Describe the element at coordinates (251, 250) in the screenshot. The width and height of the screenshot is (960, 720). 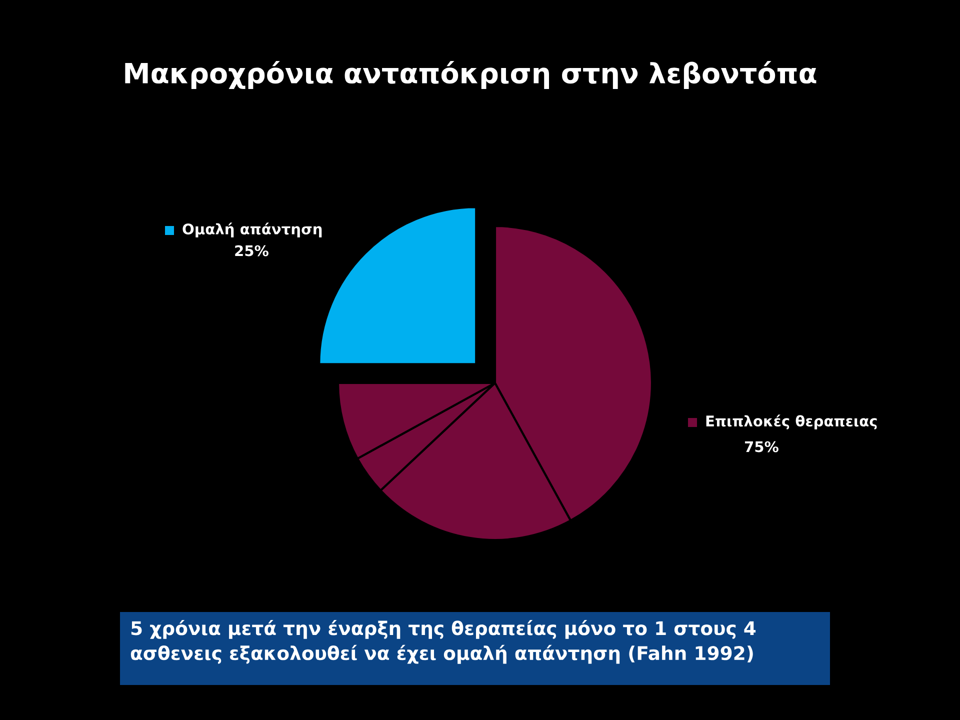
I see `text: 25%` at that location.